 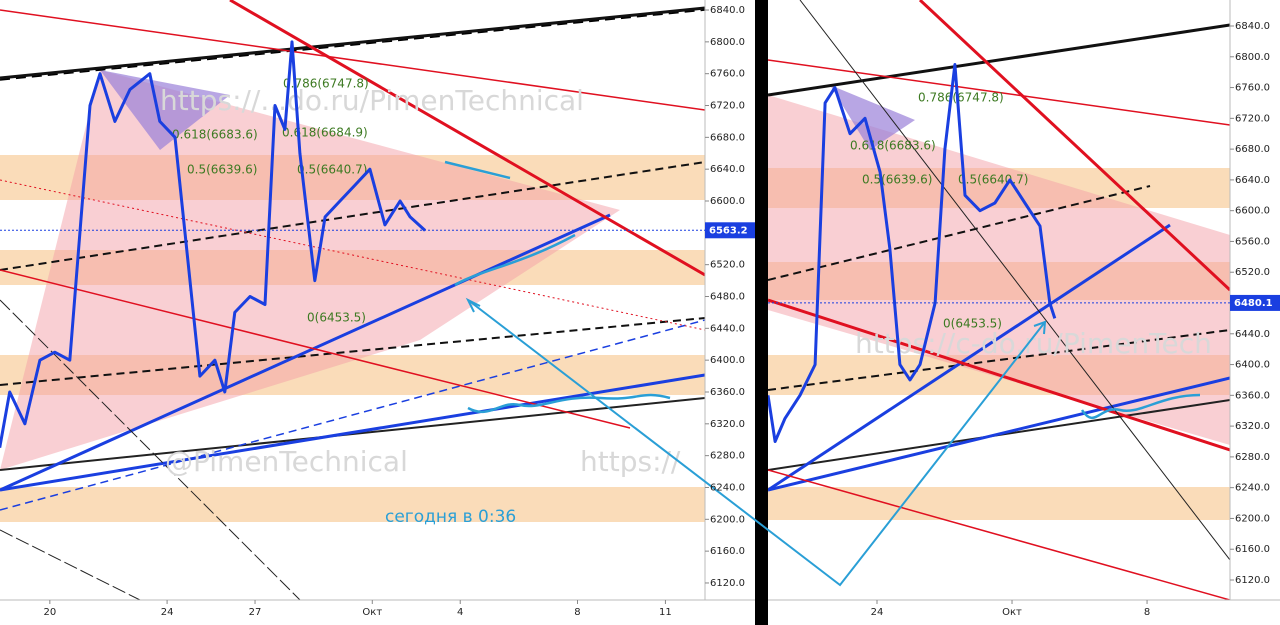 I want to click on watermark: @PimenTechnical, so click(x=286, y=461).